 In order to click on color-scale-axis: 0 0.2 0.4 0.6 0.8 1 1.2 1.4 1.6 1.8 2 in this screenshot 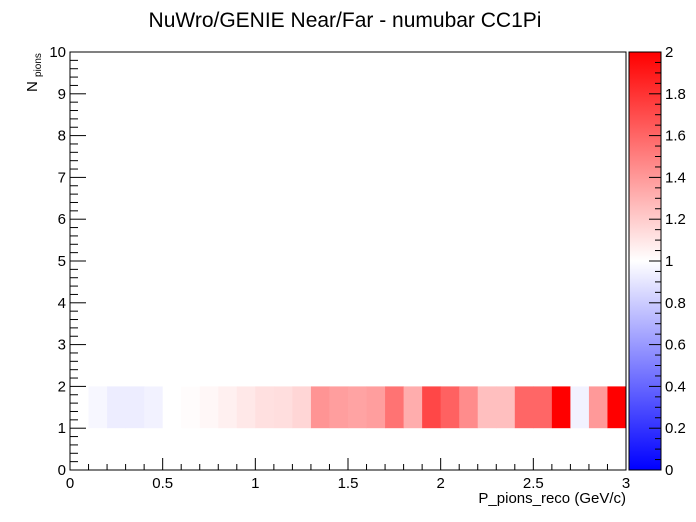, I will do `click(667, 261)`.